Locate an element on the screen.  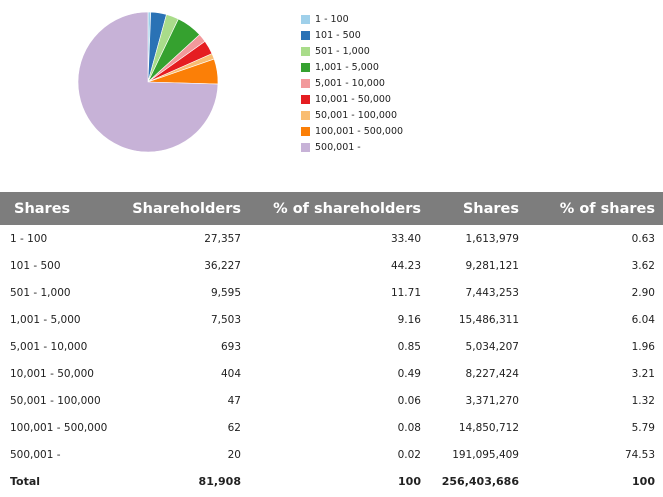
column-header-shareholders: Shareholders is located at coordinates (184, 208).